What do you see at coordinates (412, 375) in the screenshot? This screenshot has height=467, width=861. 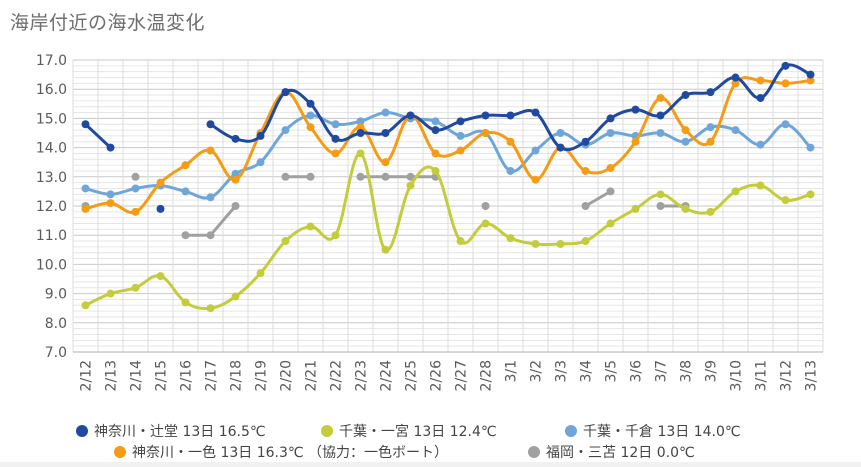 I see `x-tick-label: 2/25` at bounding box center [412, 375].